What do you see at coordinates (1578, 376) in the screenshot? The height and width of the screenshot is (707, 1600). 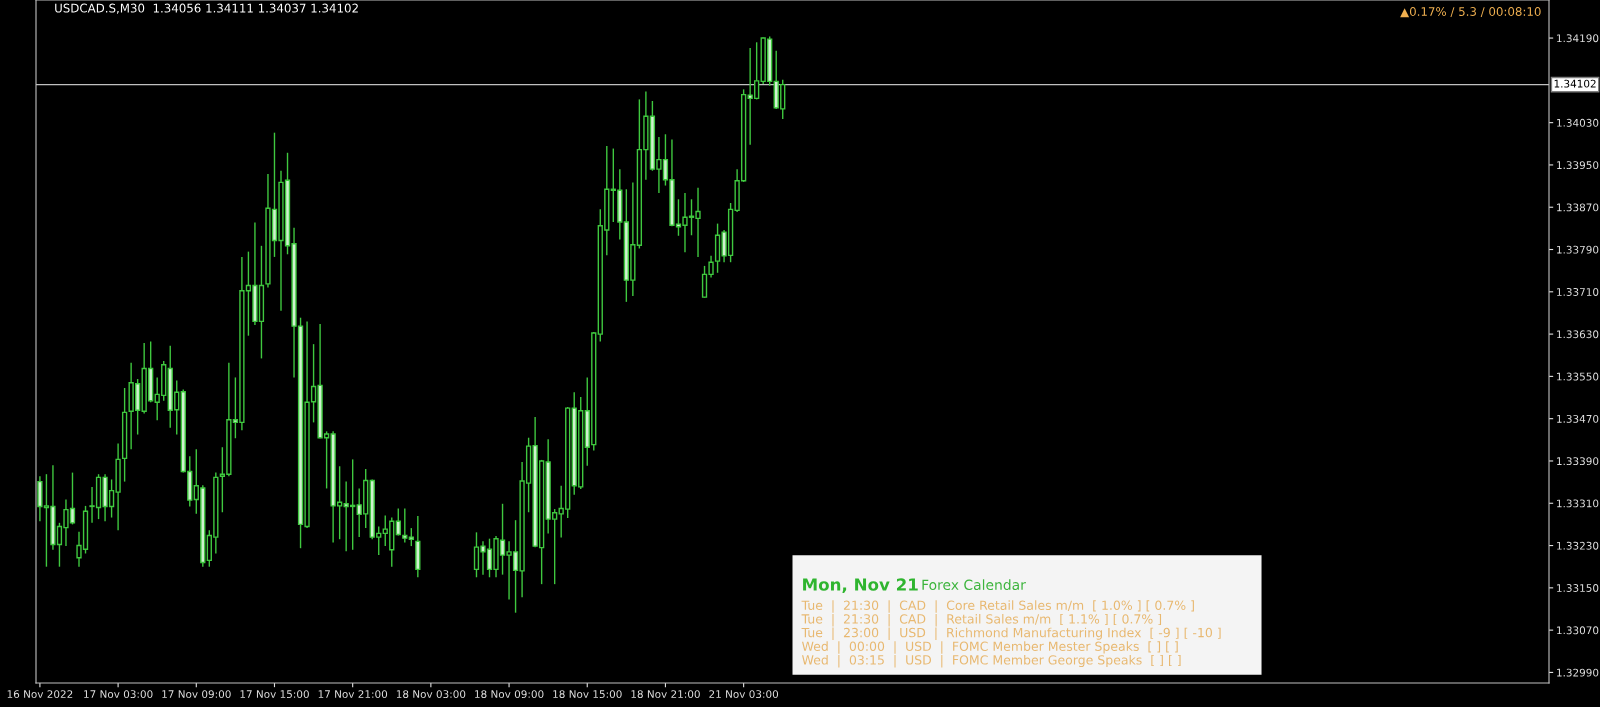 I see `y-tick-label: 1.33550` at bounding box center [1578, 376].